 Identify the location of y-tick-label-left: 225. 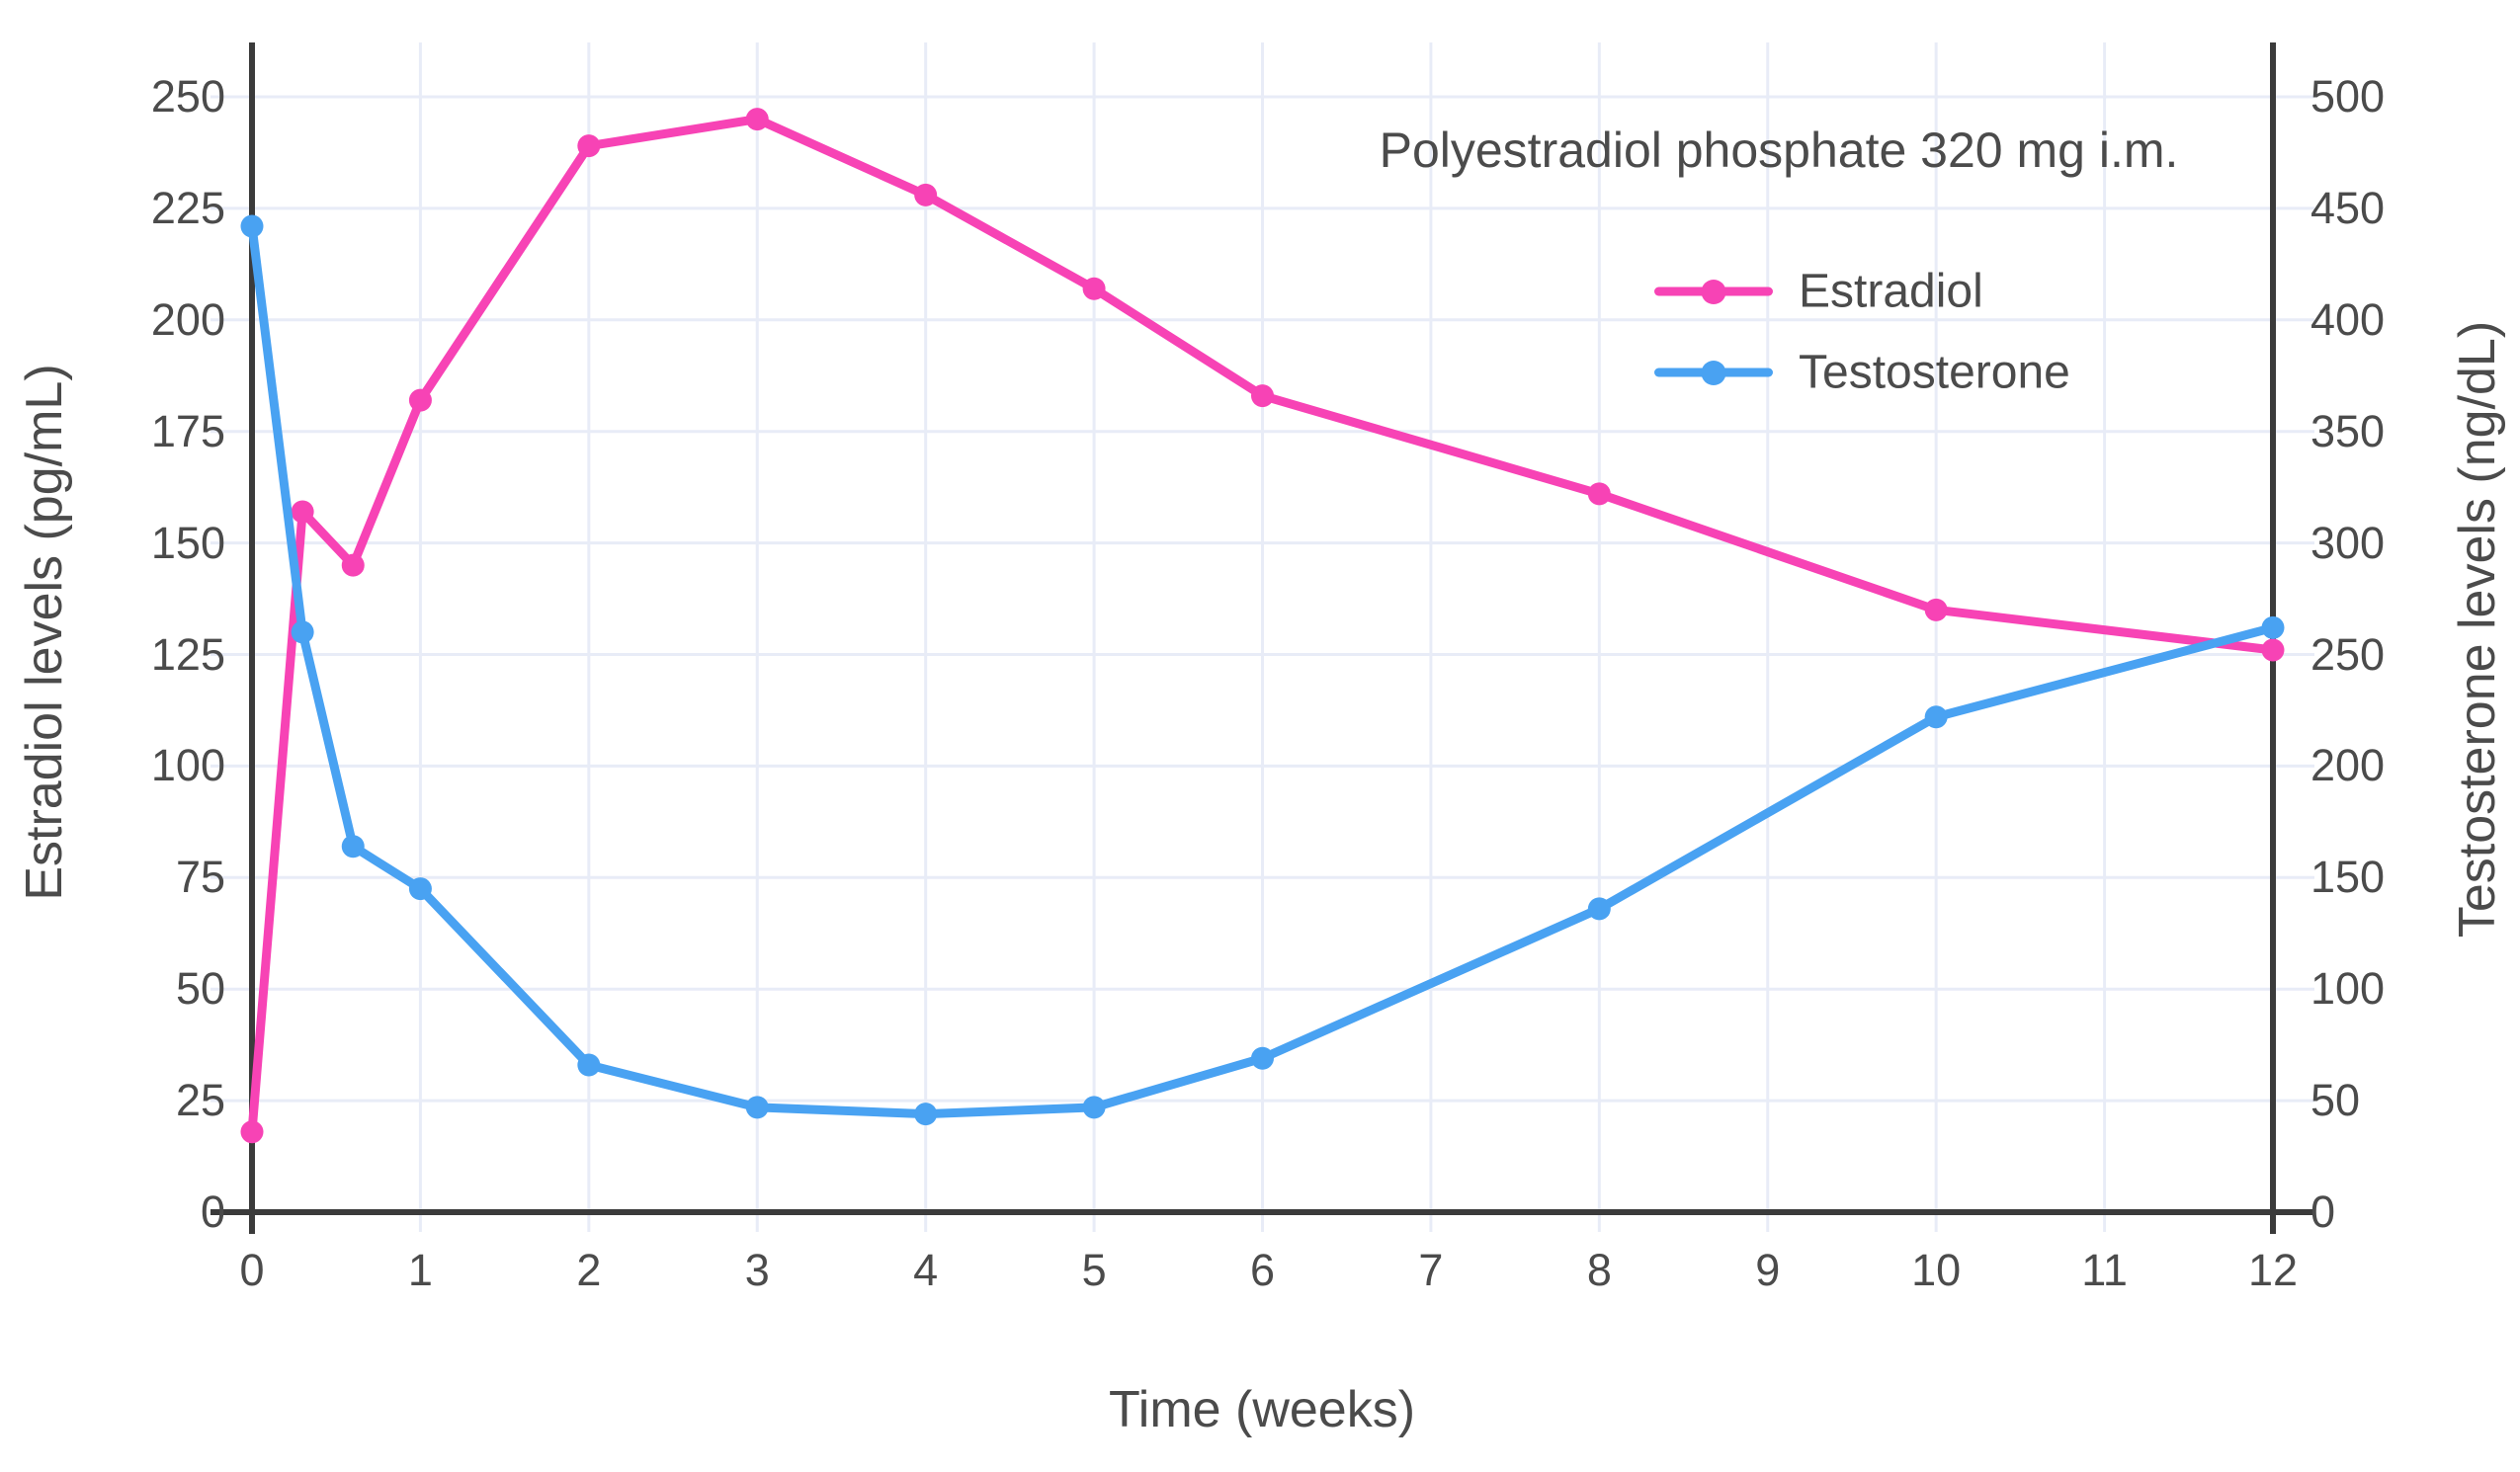
(187, 207).